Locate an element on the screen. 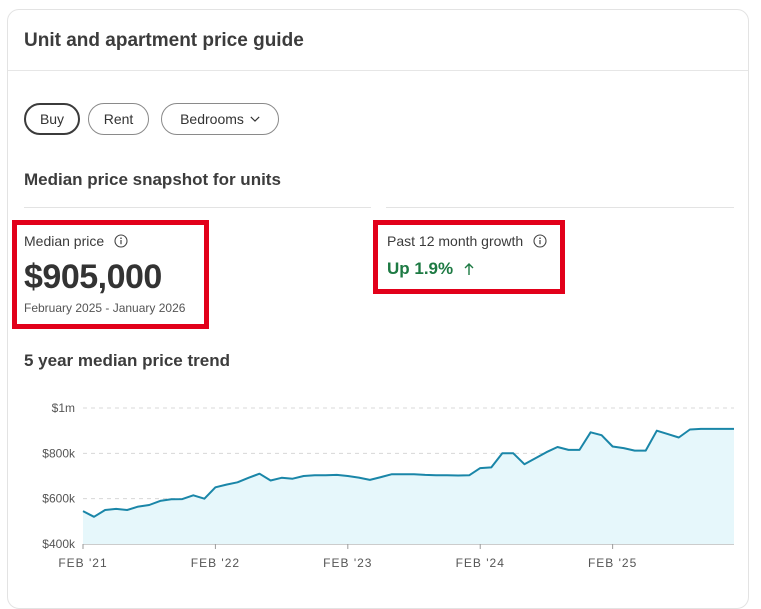  arrow-up-icon is located at coordinates (469, 269).